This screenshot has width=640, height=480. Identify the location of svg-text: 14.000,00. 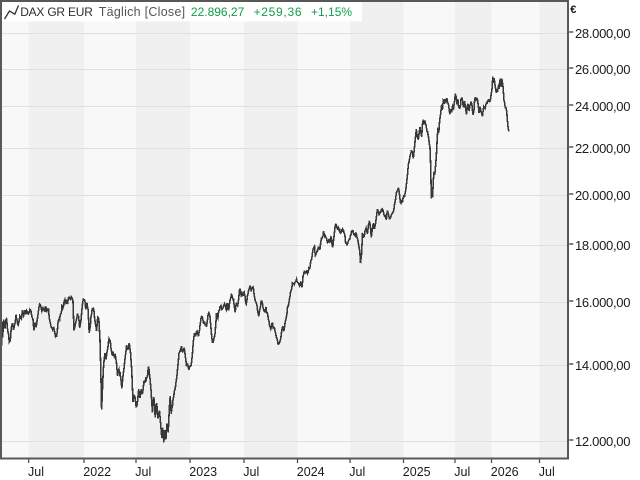
(602, 365).